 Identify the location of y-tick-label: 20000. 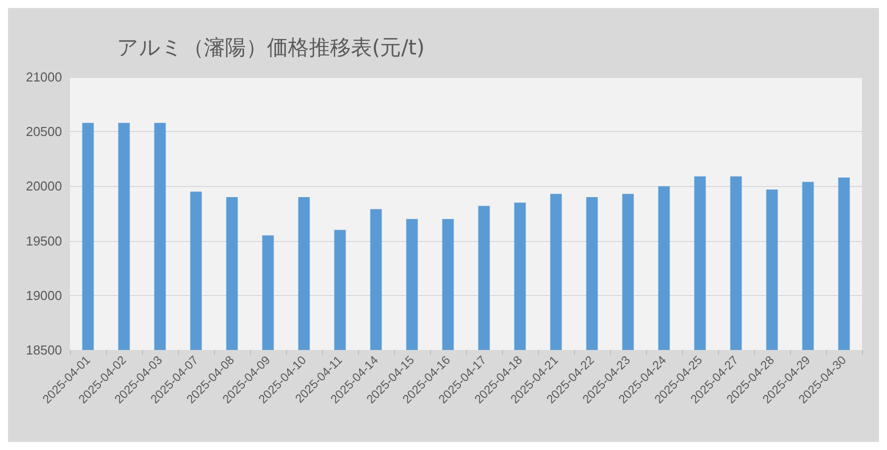
(44, 186).